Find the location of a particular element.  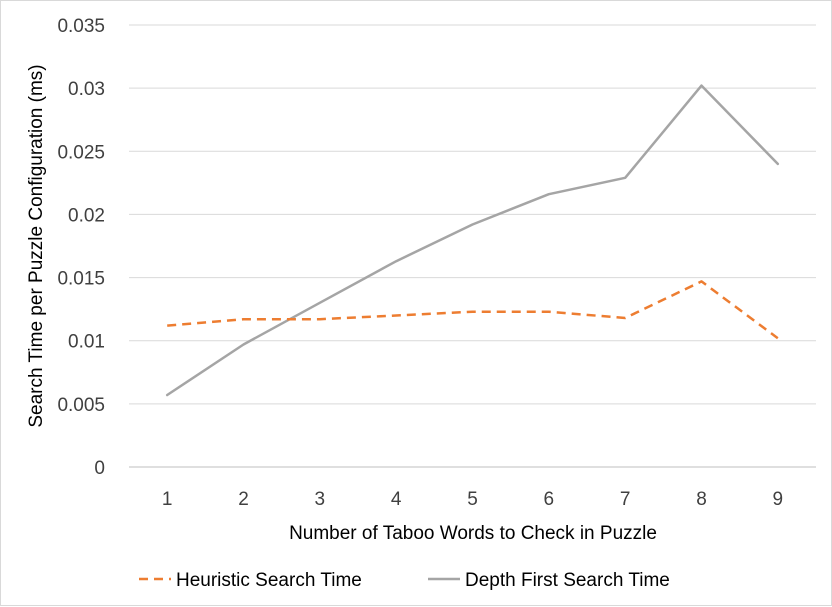

legend-label-depth-first: Depth First Search Time is located at coordinates (567, 580).